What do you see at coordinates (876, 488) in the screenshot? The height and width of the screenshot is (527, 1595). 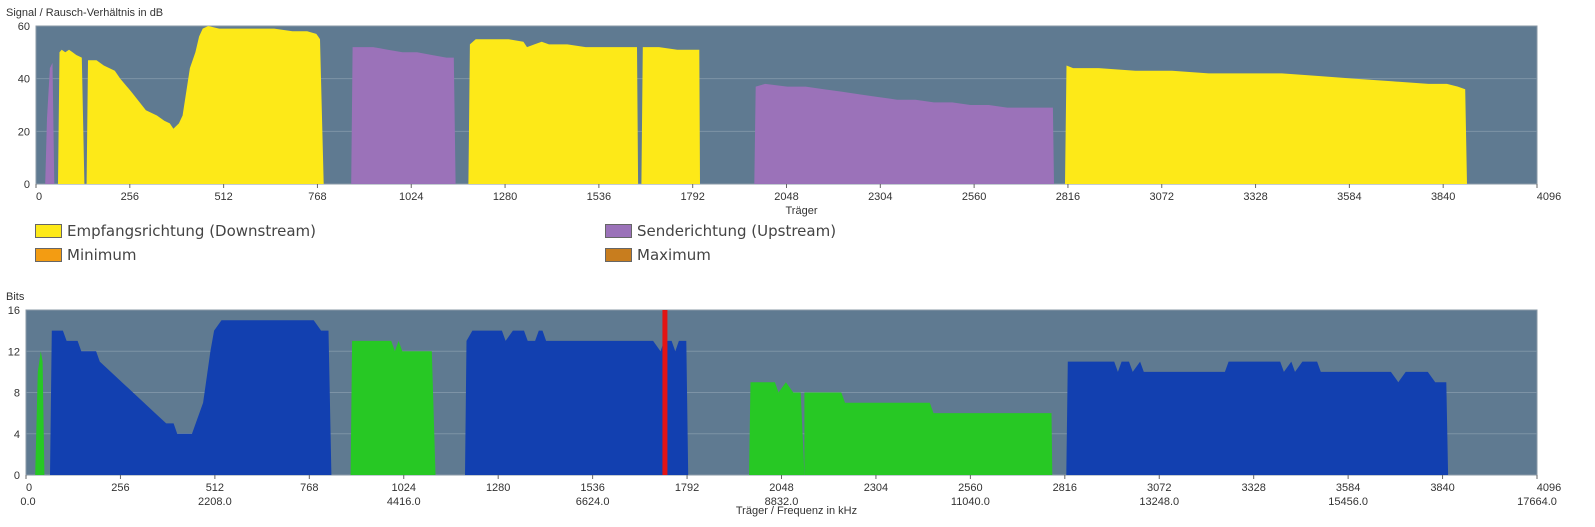 I see `bits-x-tick-label: 2304` at bounding box center [876, 488].